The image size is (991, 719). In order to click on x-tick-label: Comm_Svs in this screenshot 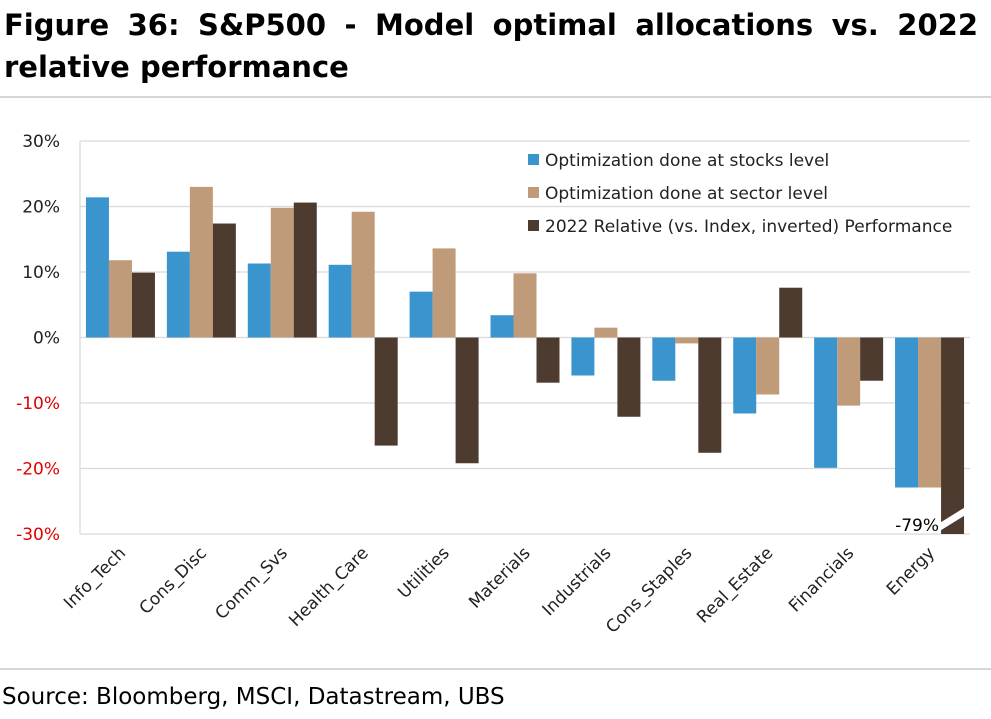, I will do `click(251, 583)`.